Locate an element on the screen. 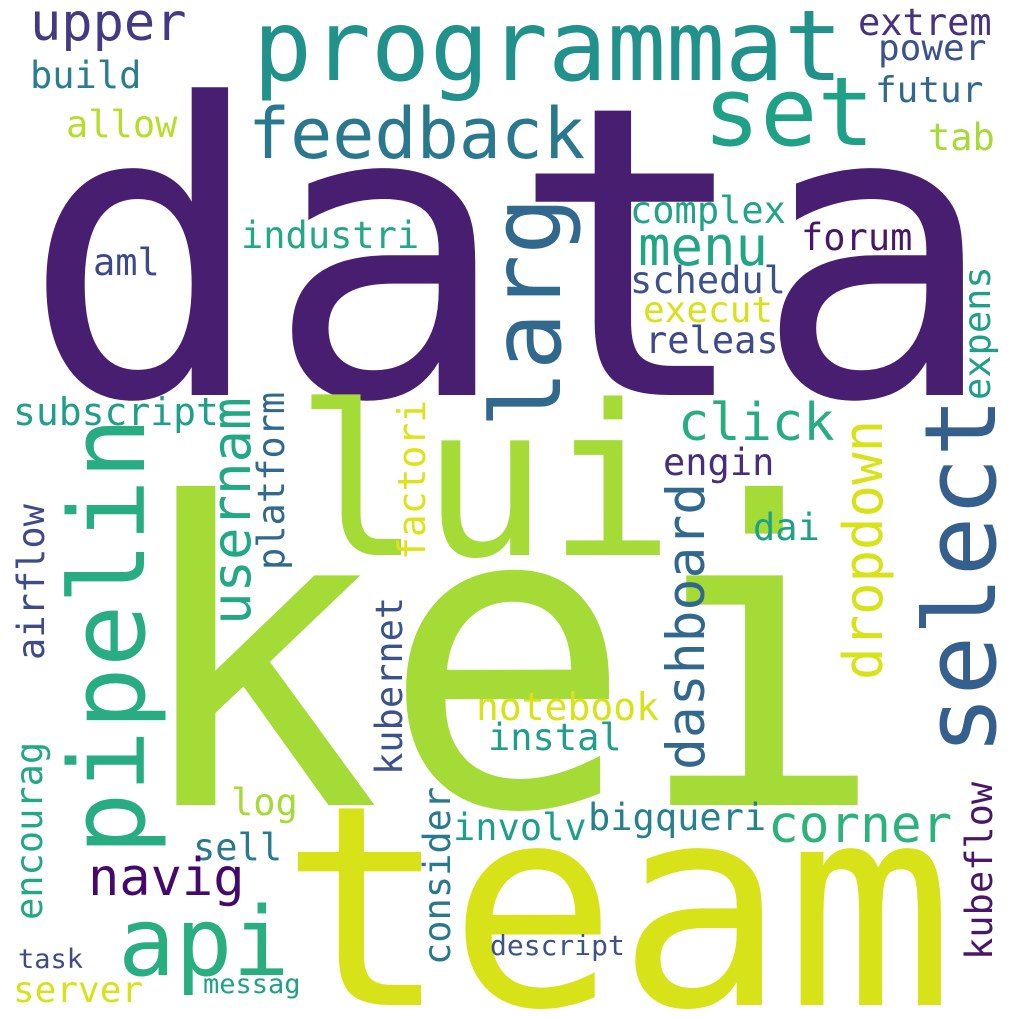 The image size is (1019, 1019). word: build is located at coordinates (85, 75).